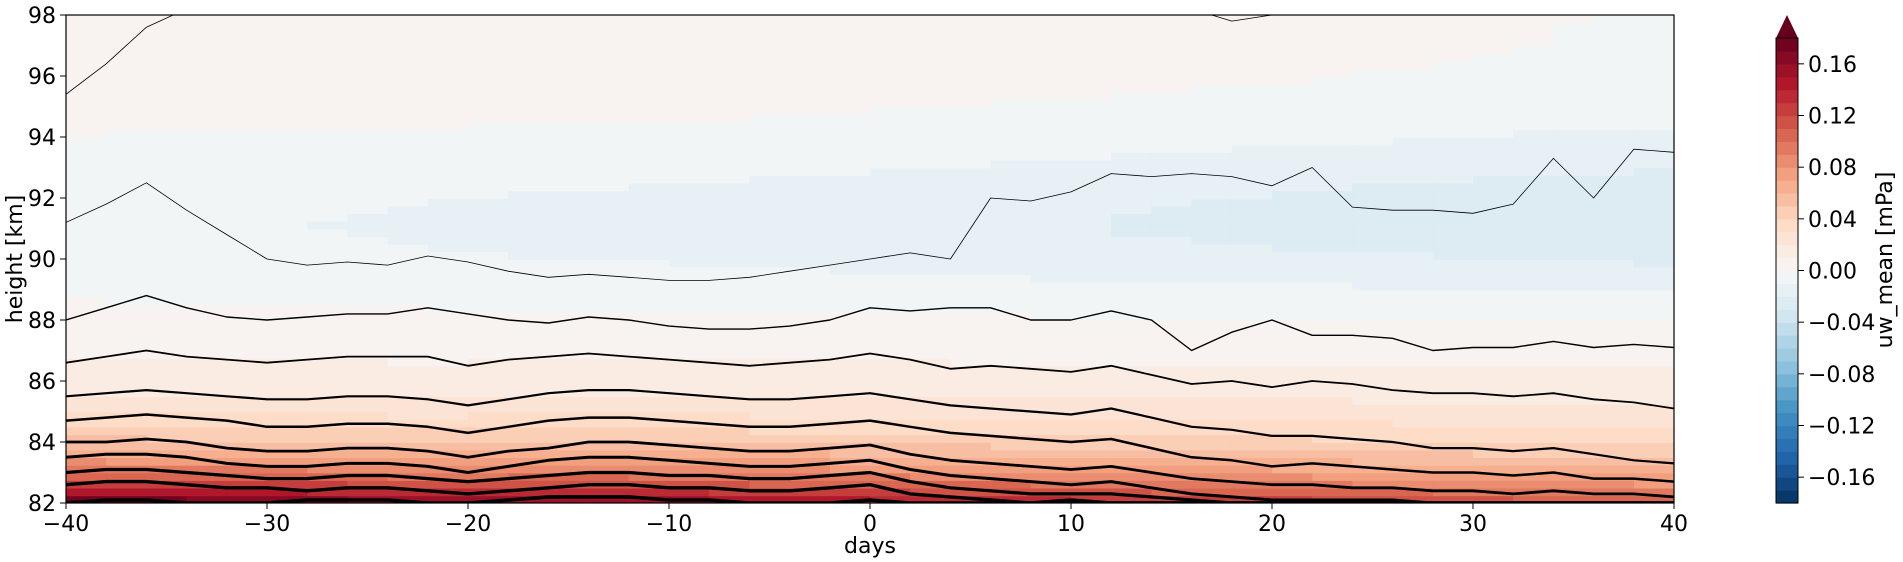 The height and width of the screenshot is (562, 1903). What do you see at coordinates (42, 443) in the screenshot?
I see `y-tick-label: 84` at bounding box center [42, 443].